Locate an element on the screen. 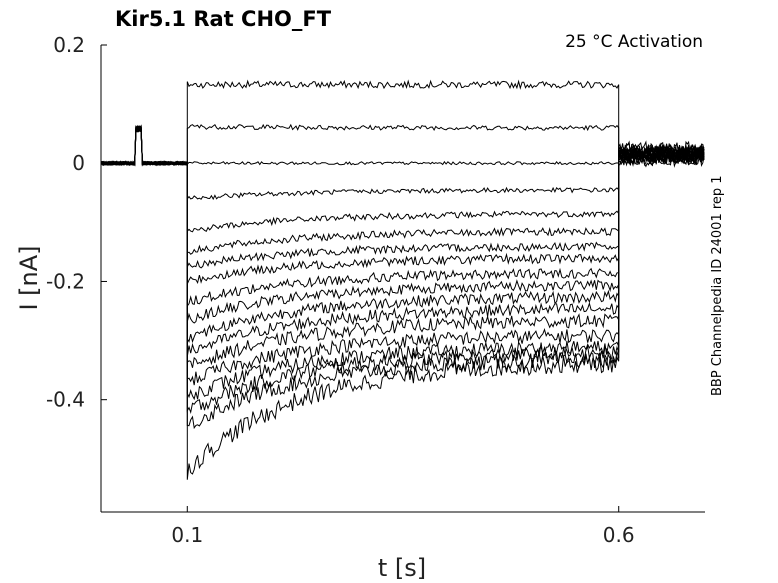 Image resolution: width=778 pixels, height=583 pixels. y-tick-label: 0.2 is located at coordinates (69, 45).